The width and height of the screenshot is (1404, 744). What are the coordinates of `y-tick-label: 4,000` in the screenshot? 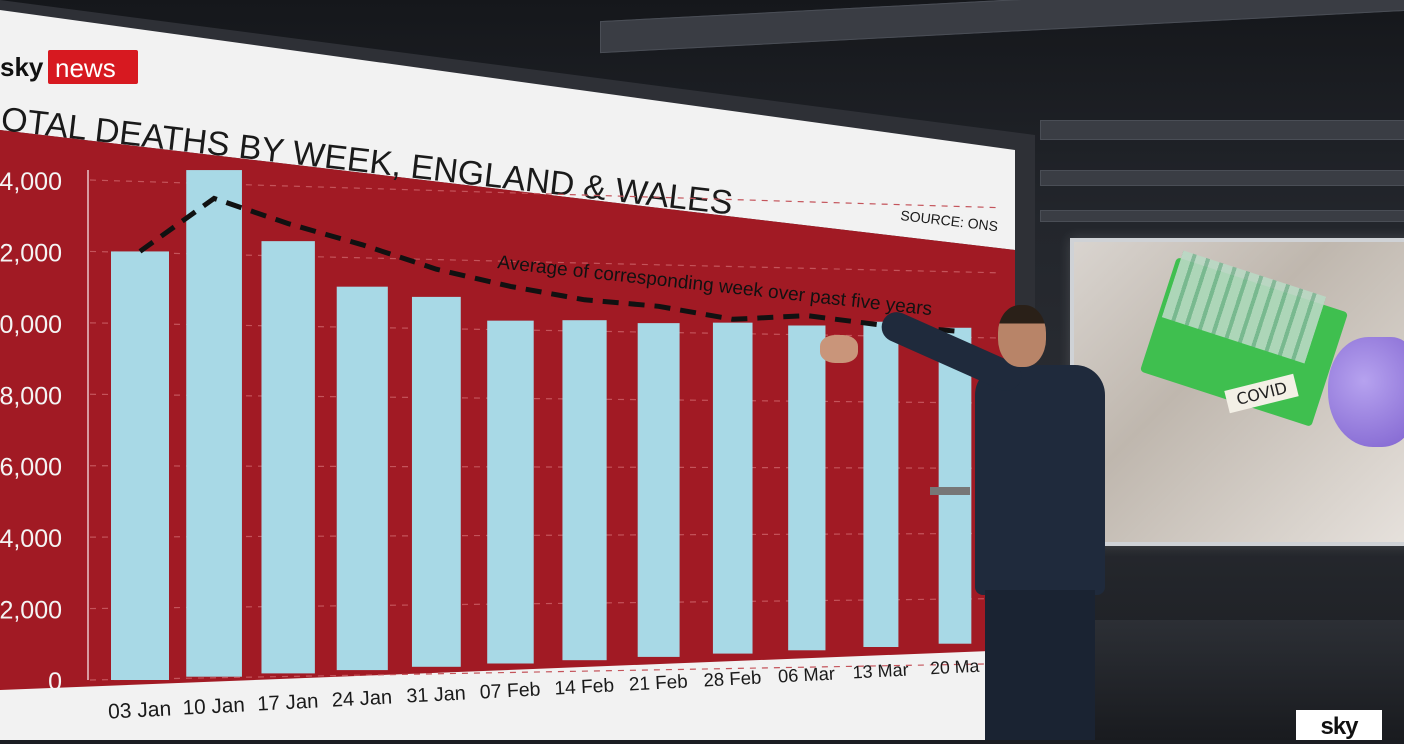 It's located at (31, 539).